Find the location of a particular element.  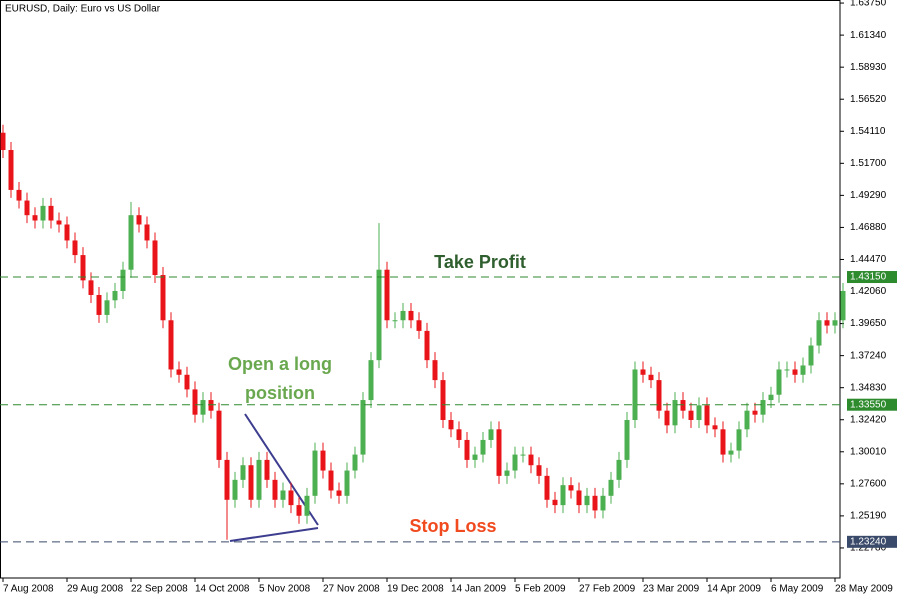

y-tick-label: 1.46880 is located at coordinates (868, 227).